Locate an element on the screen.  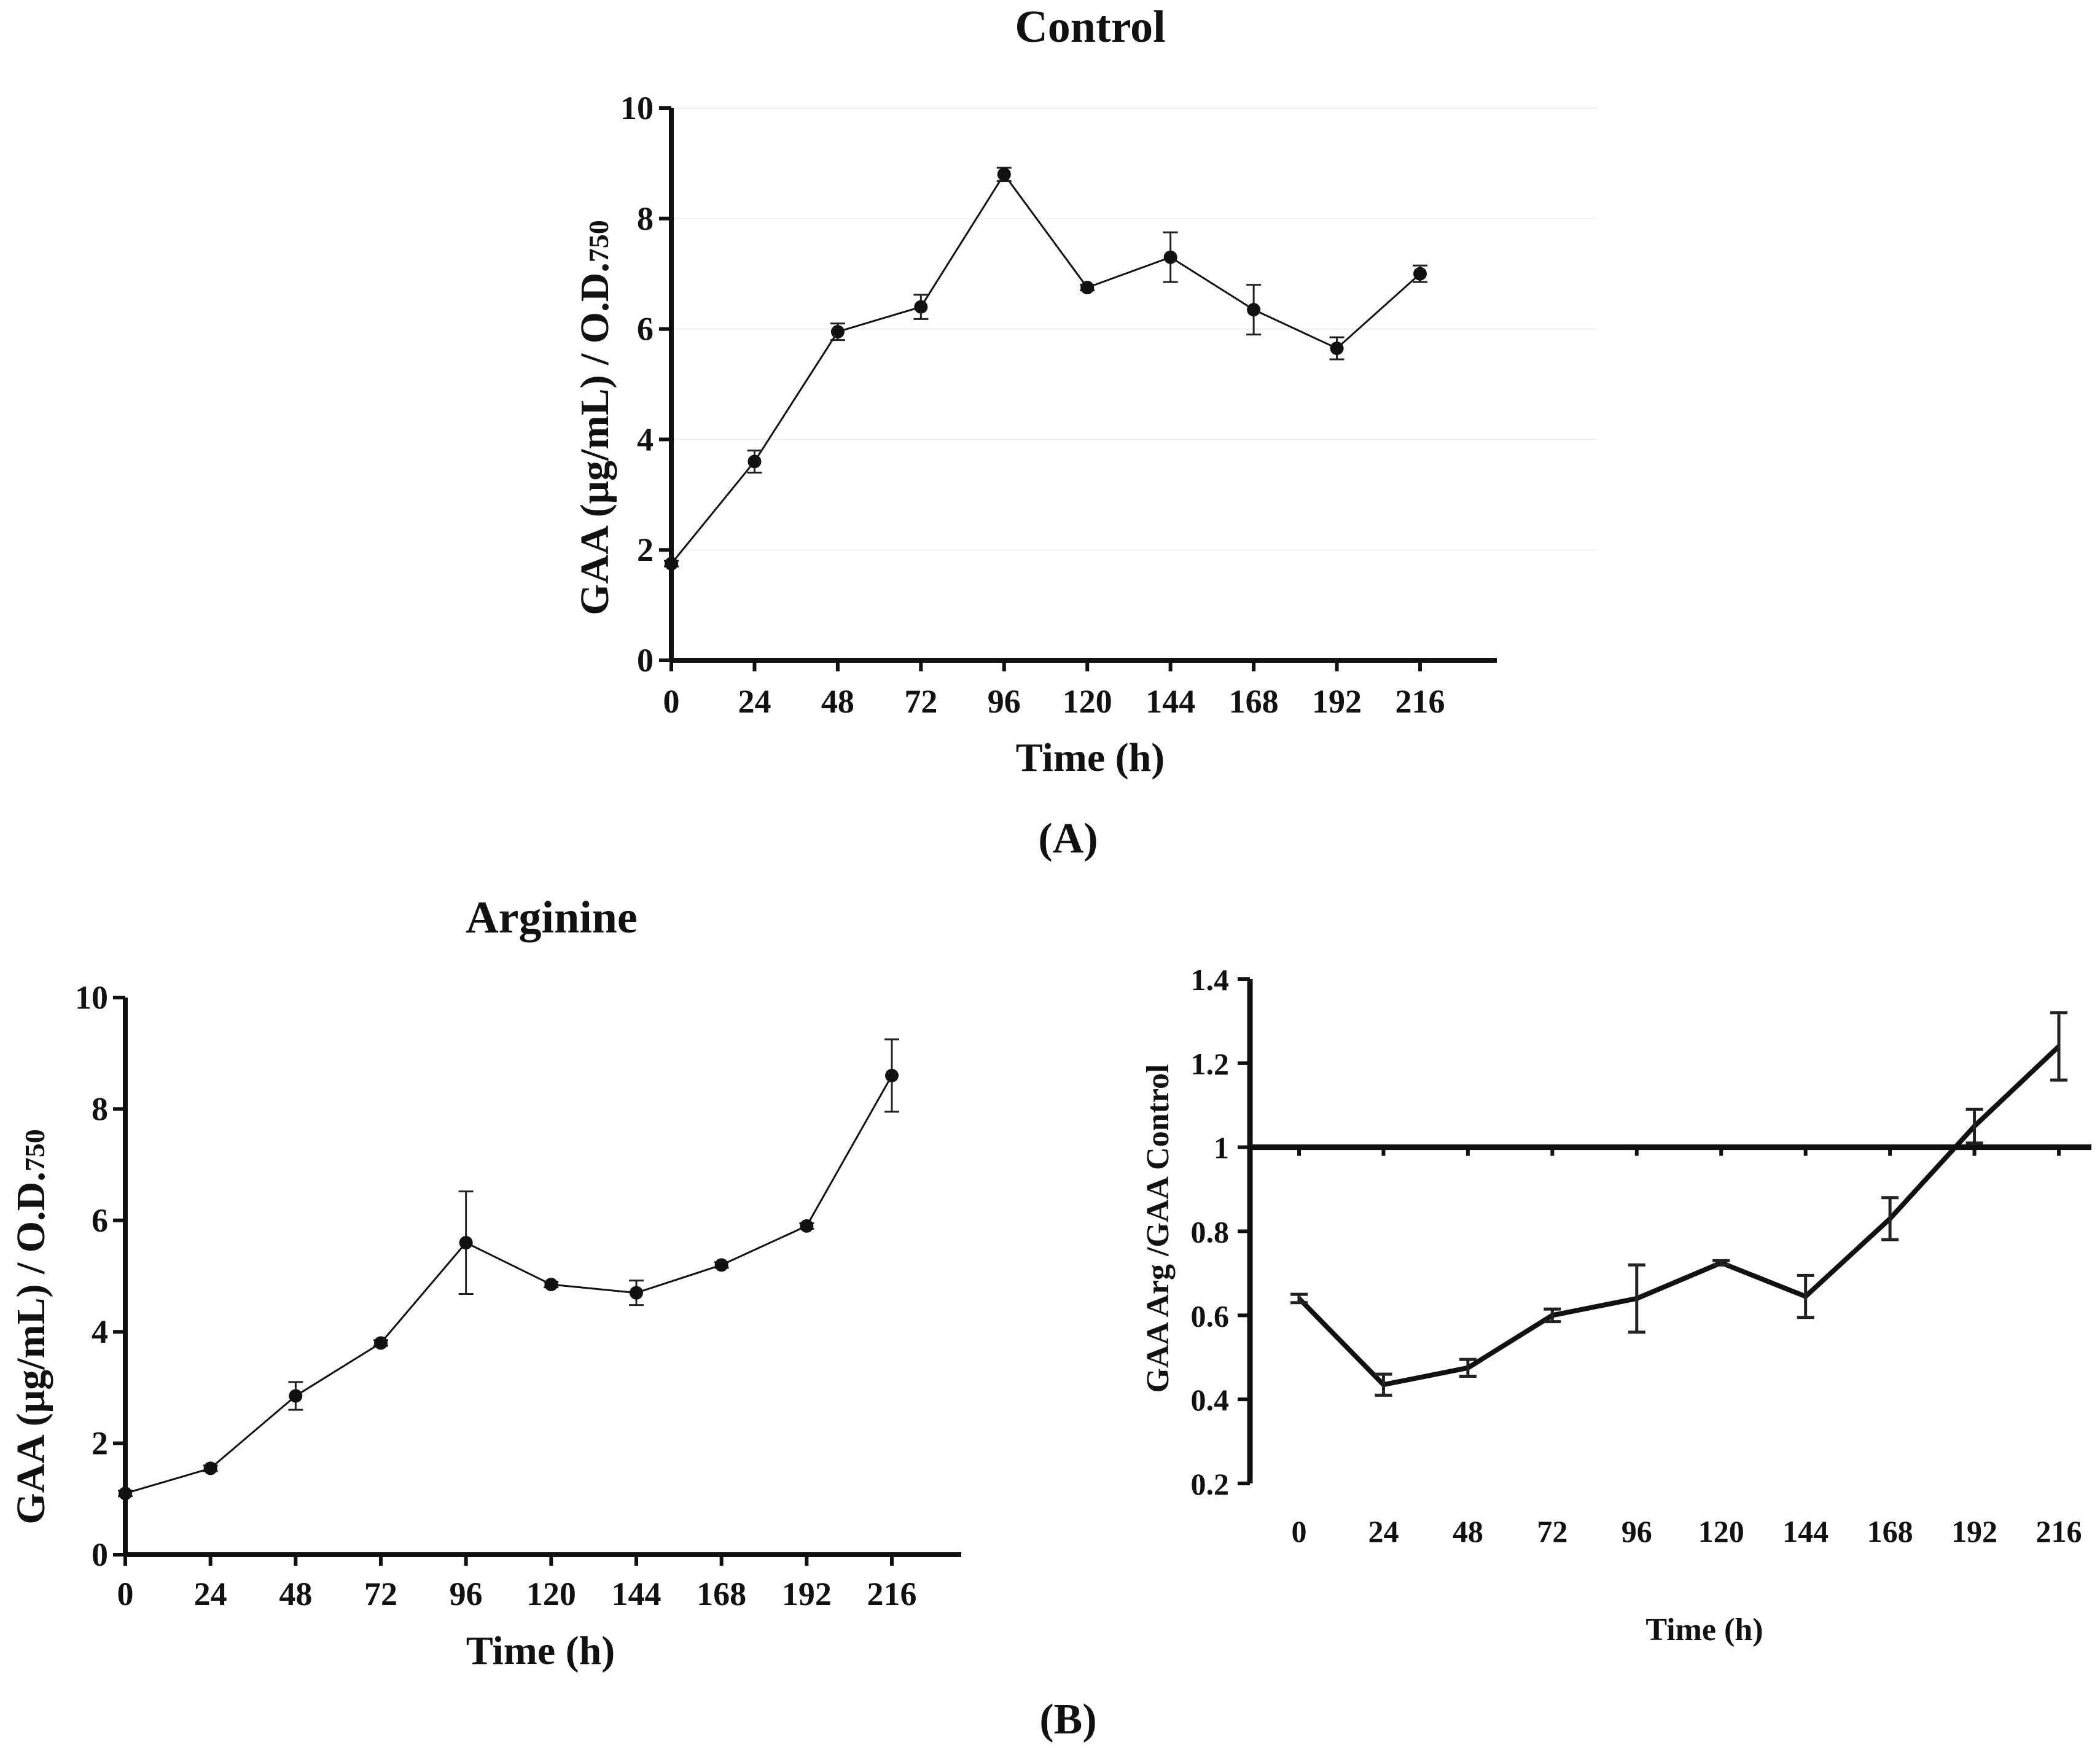
control-x-axis-label: Time (h) is located at coordinates (1090, 758).